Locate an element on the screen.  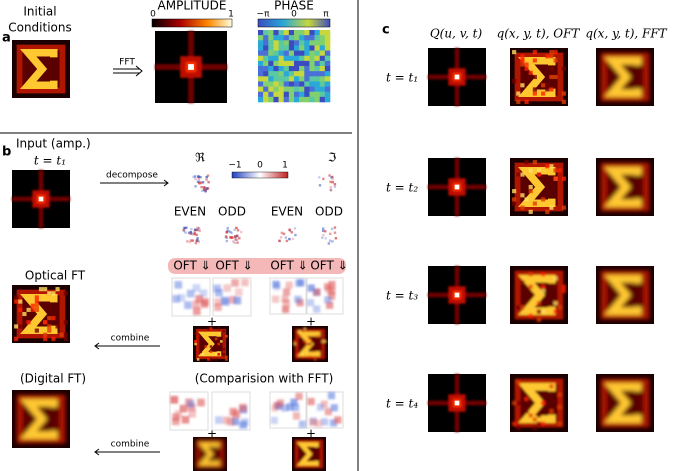
title: Optical FT is located at coordinates (55, 276).